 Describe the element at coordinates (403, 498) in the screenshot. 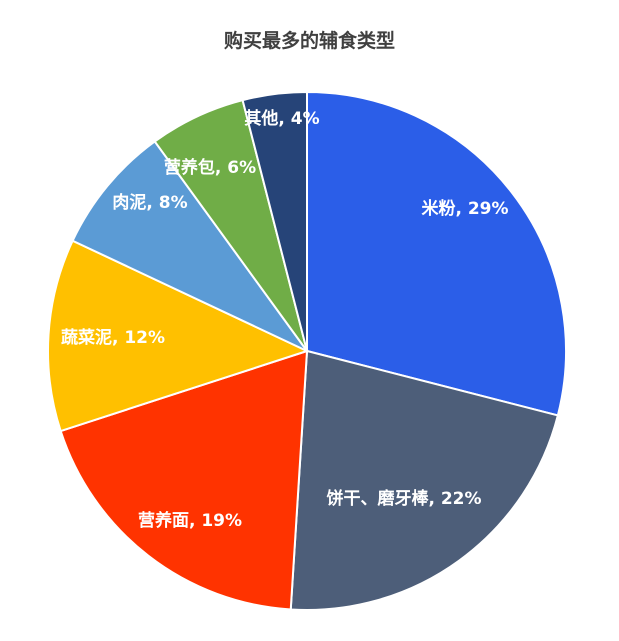

I see `slice-label-1: 饼干、磨牙棒, 22%` at that location.